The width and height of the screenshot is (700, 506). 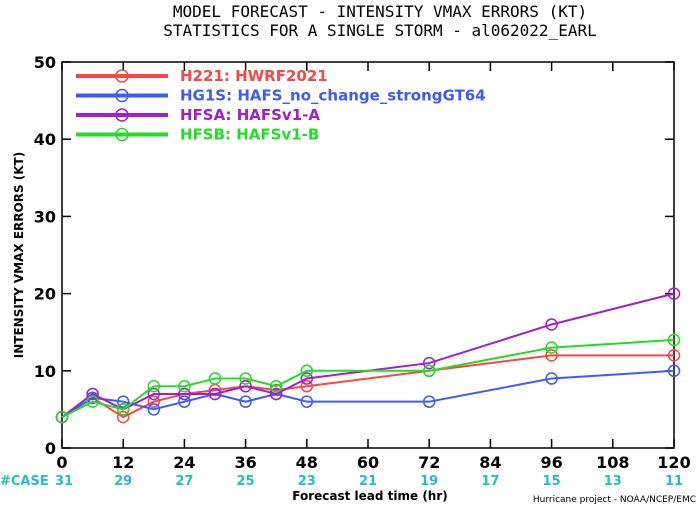 What do you see at coordinates (429, 462) in the screenshot?
I see `x-tick-label: 72` at bounding box center [429, 462].